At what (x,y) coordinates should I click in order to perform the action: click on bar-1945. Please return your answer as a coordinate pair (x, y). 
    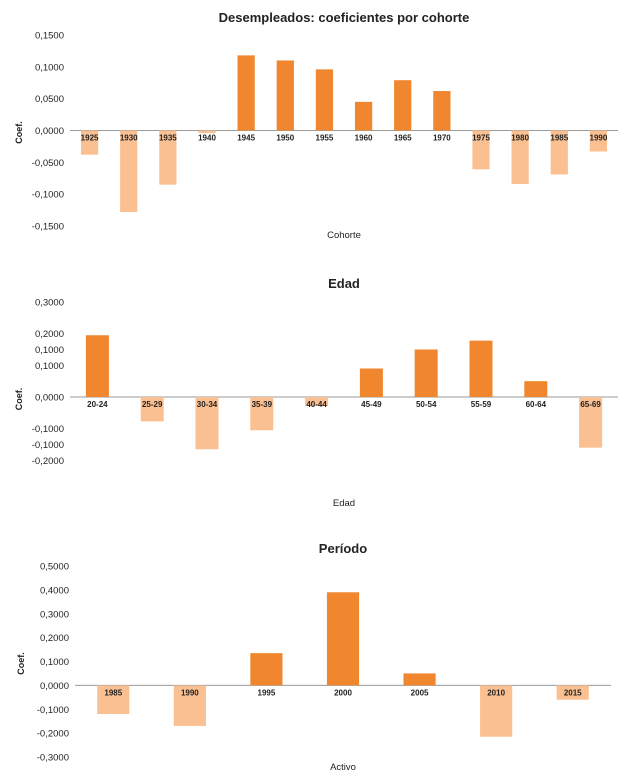
    Looking at the image, I should click on (246, 93).